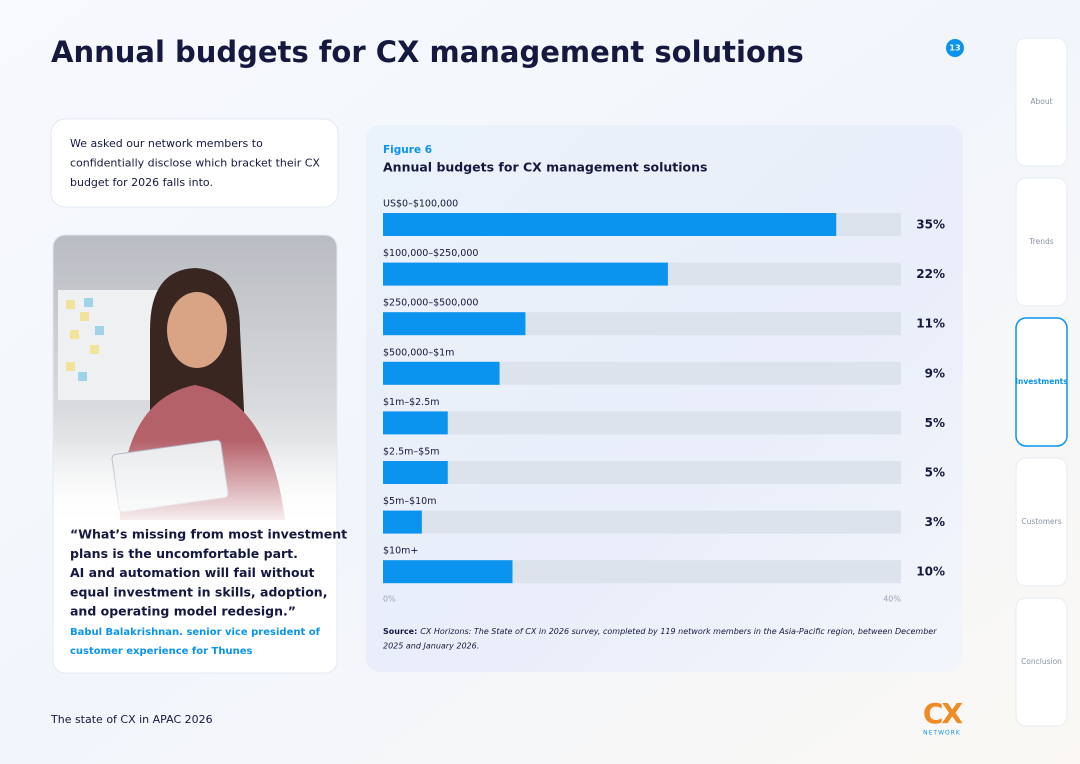 This screenshot has width=1080, height=764. What do you see at coordinates (930, 572) in the screenshot?
I see `value-label: 10%` at bounding box center [930, 572].